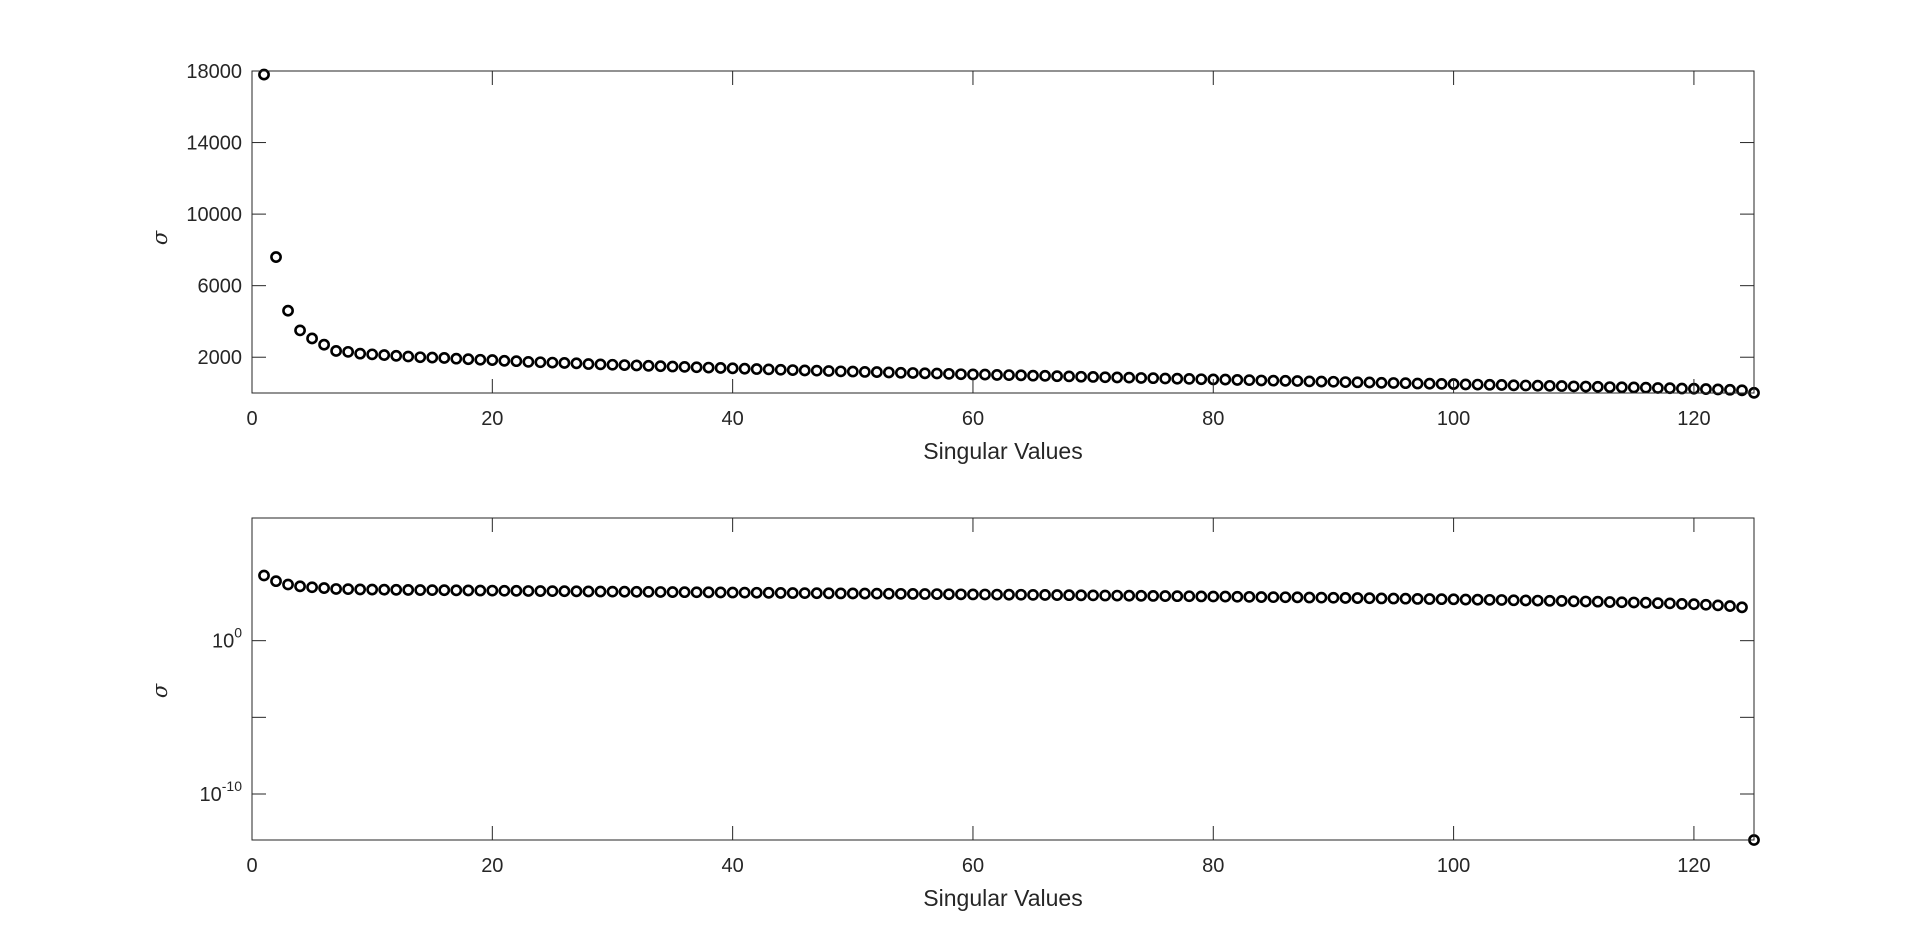 The width and height of the screenshot is (1920, 936). I want to click on x-tick-label: 60, so click(973, 866).